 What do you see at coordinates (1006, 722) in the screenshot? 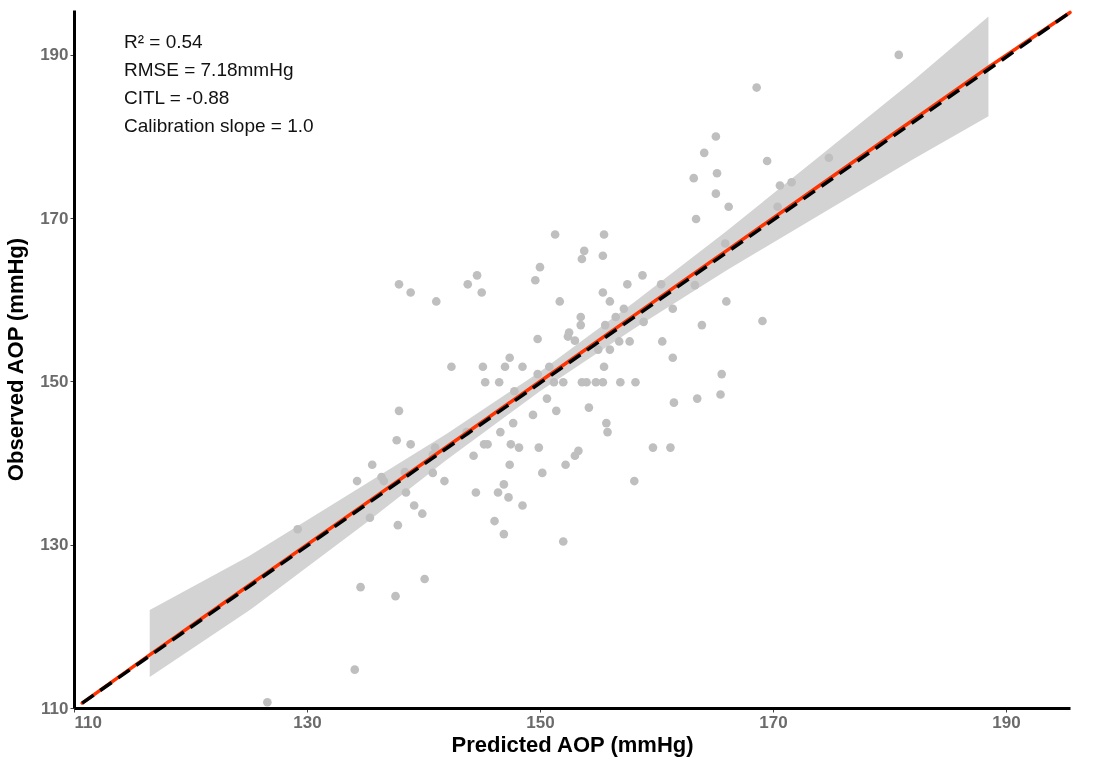
I see `x-tick-label: 190` at bounding box center [1006, 722].